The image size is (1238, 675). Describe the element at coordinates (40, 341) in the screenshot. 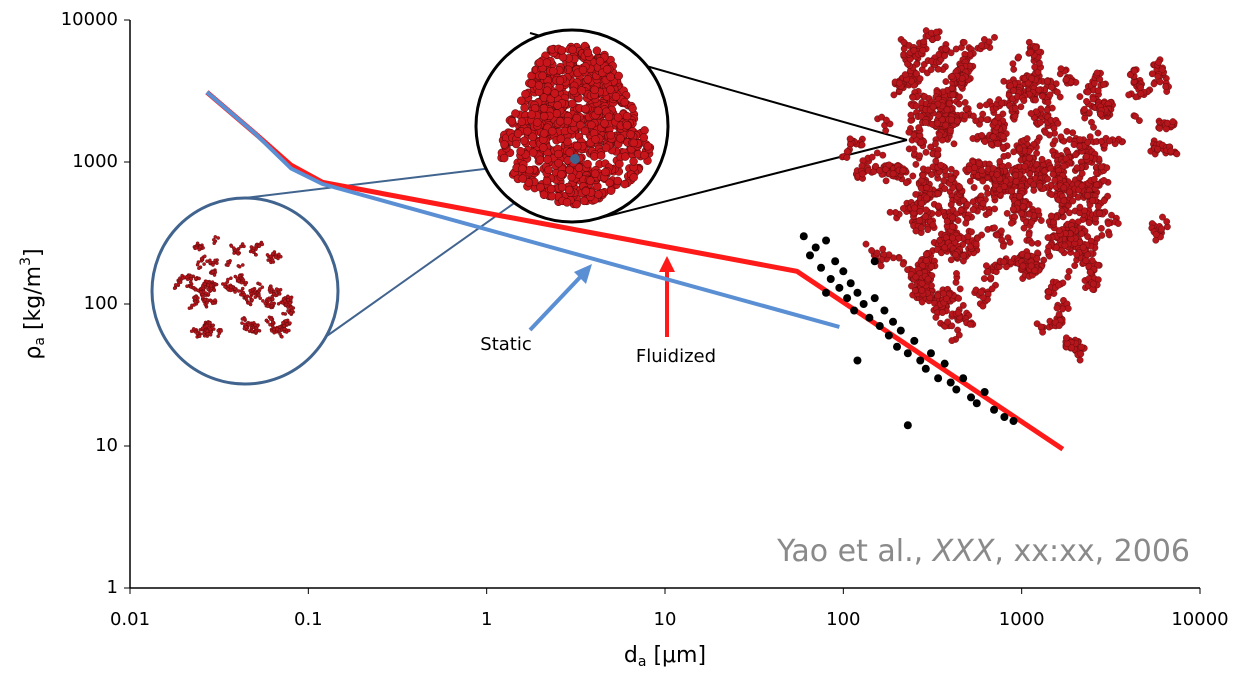

I see `y-label-sub: a` at that location.